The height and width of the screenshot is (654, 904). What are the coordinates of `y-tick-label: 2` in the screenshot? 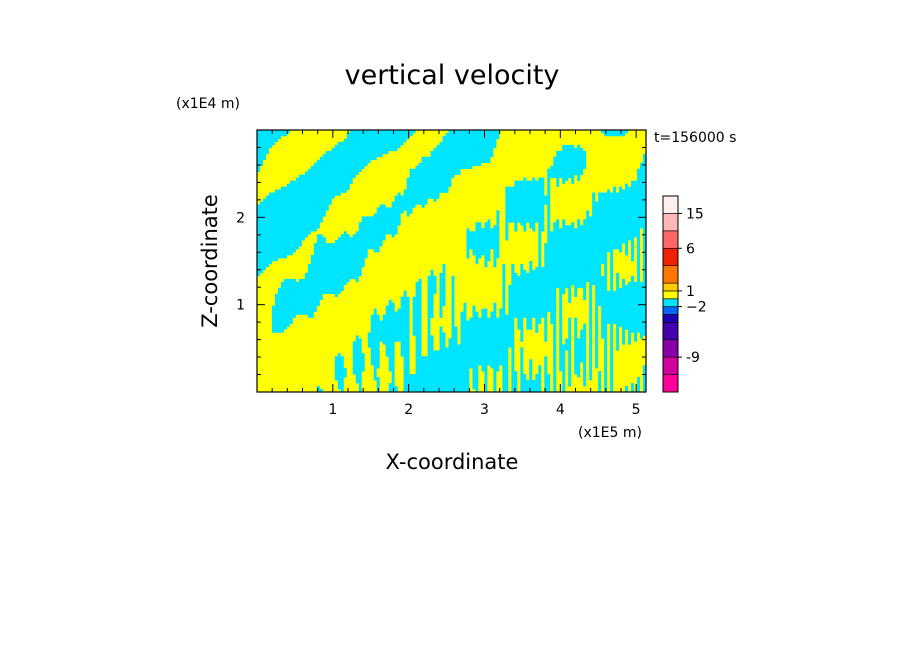 It's located at (240, 218).